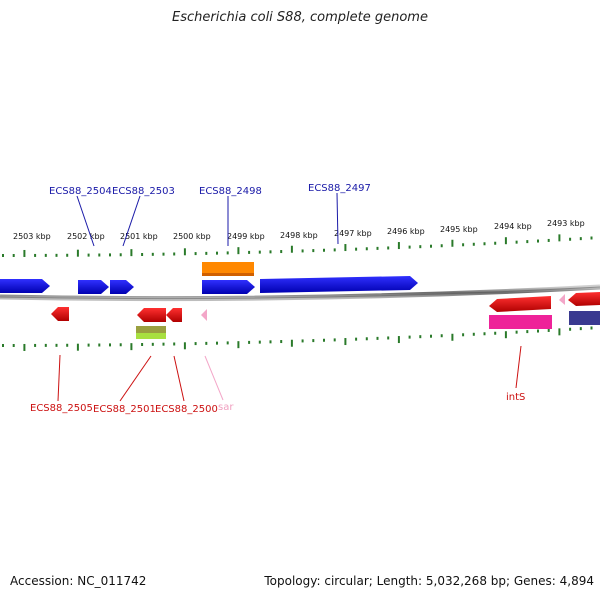  What do you see at coordinates (143, 191) in the screenshot?
I see `label-ECS88_2503: ECS88_2503` at bounding box center [143, 191].